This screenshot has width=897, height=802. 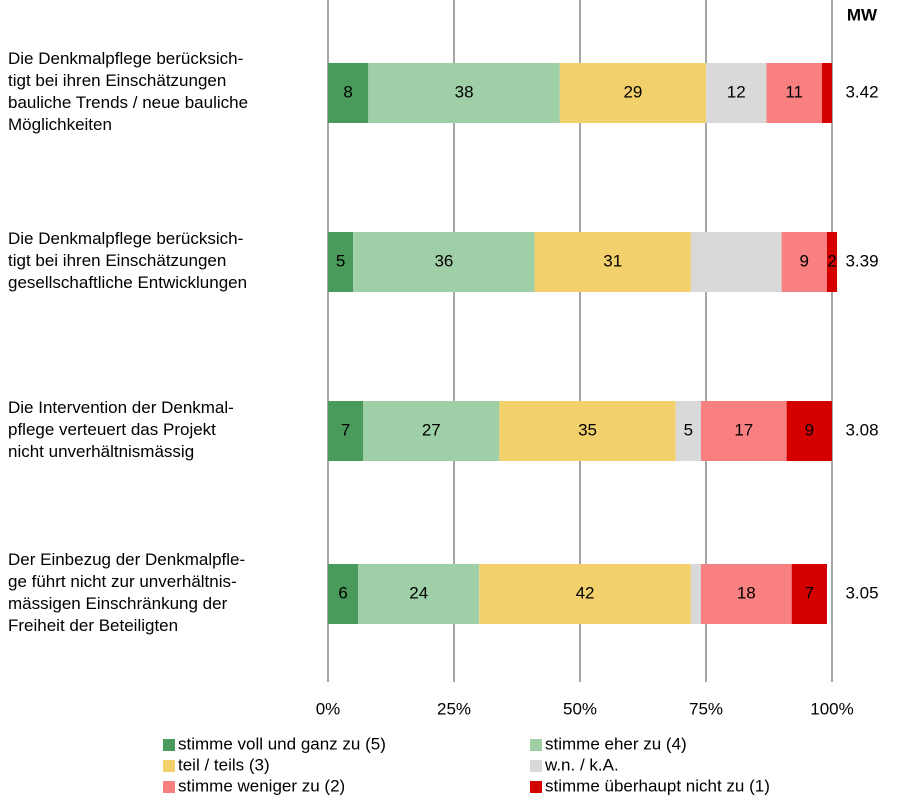 I want to click on category-line: mässigen Einschränkung der, so click(x=118, y=603).